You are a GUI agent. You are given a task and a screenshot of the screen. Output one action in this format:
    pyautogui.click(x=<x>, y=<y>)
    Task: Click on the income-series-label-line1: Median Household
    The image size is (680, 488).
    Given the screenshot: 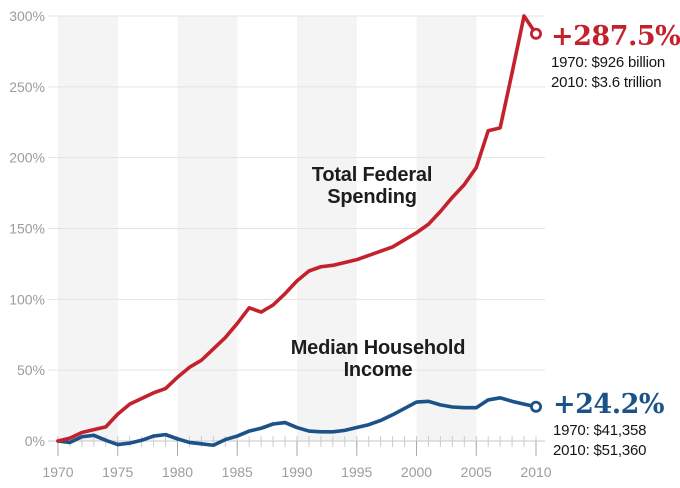 What is the action you would take?
    pyautogui.click(x=378, y=348)
    